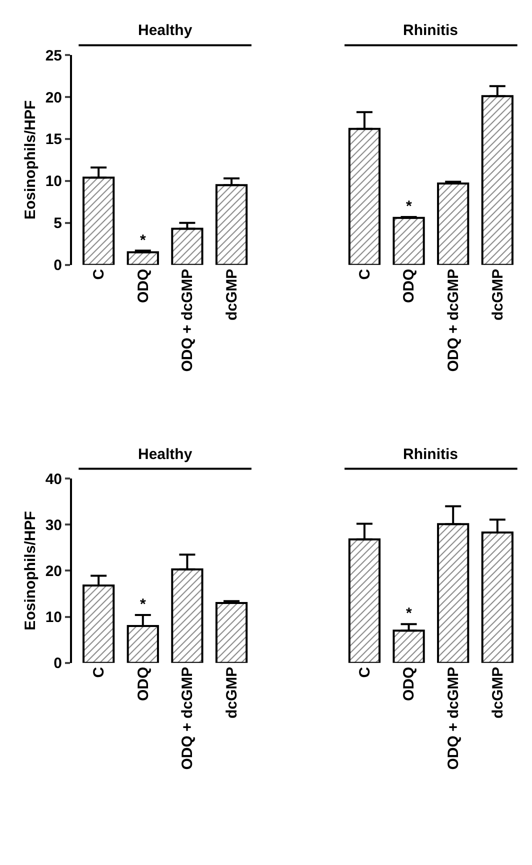  I want to click on y-tick-label: 5, so click(58, 223).